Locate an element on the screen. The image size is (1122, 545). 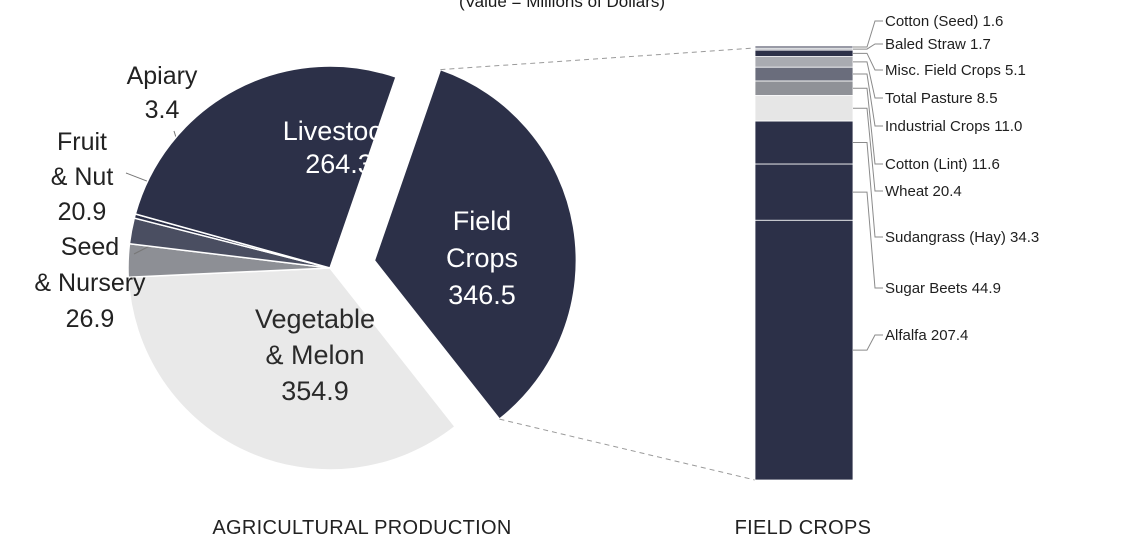
bar-label-8: Baled Straw 1.7 is located at coordinates (938, 44).